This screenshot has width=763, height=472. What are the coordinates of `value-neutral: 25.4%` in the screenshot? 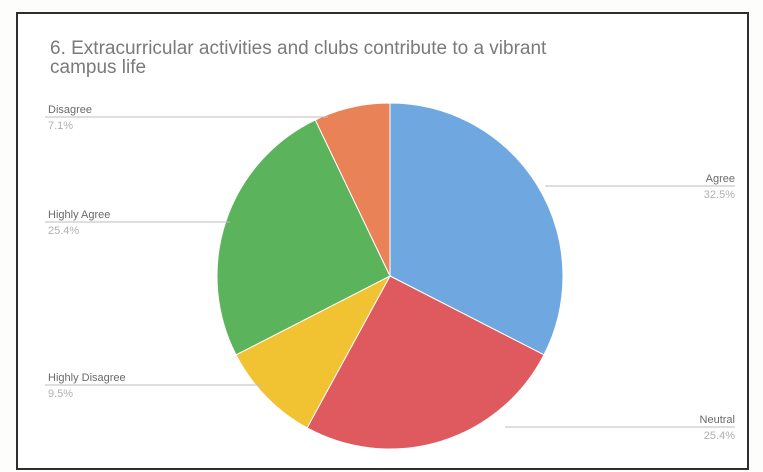 It's located at (719, 436).